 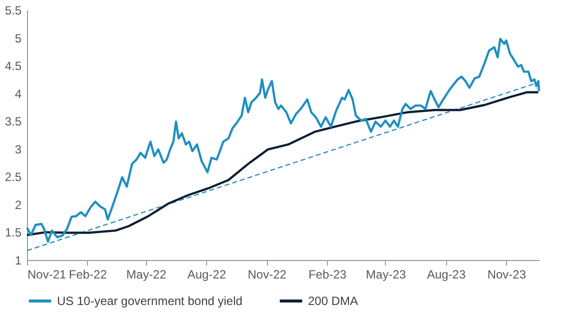 I want to click on x-tick-label: May-23, so click(x=386, y=275).